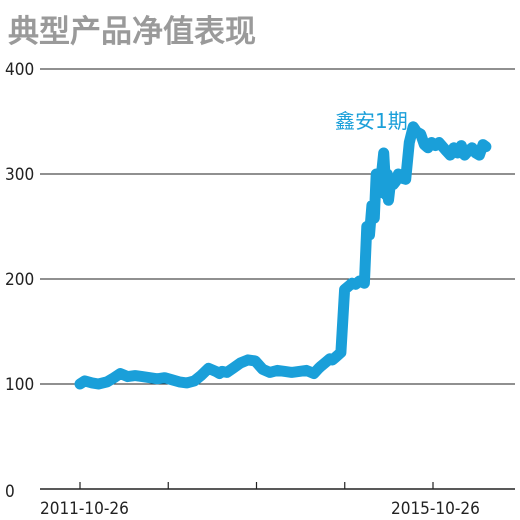  I want to click on y-axis-tick-labels: 0 100 200 300 400, so click(19, 281).